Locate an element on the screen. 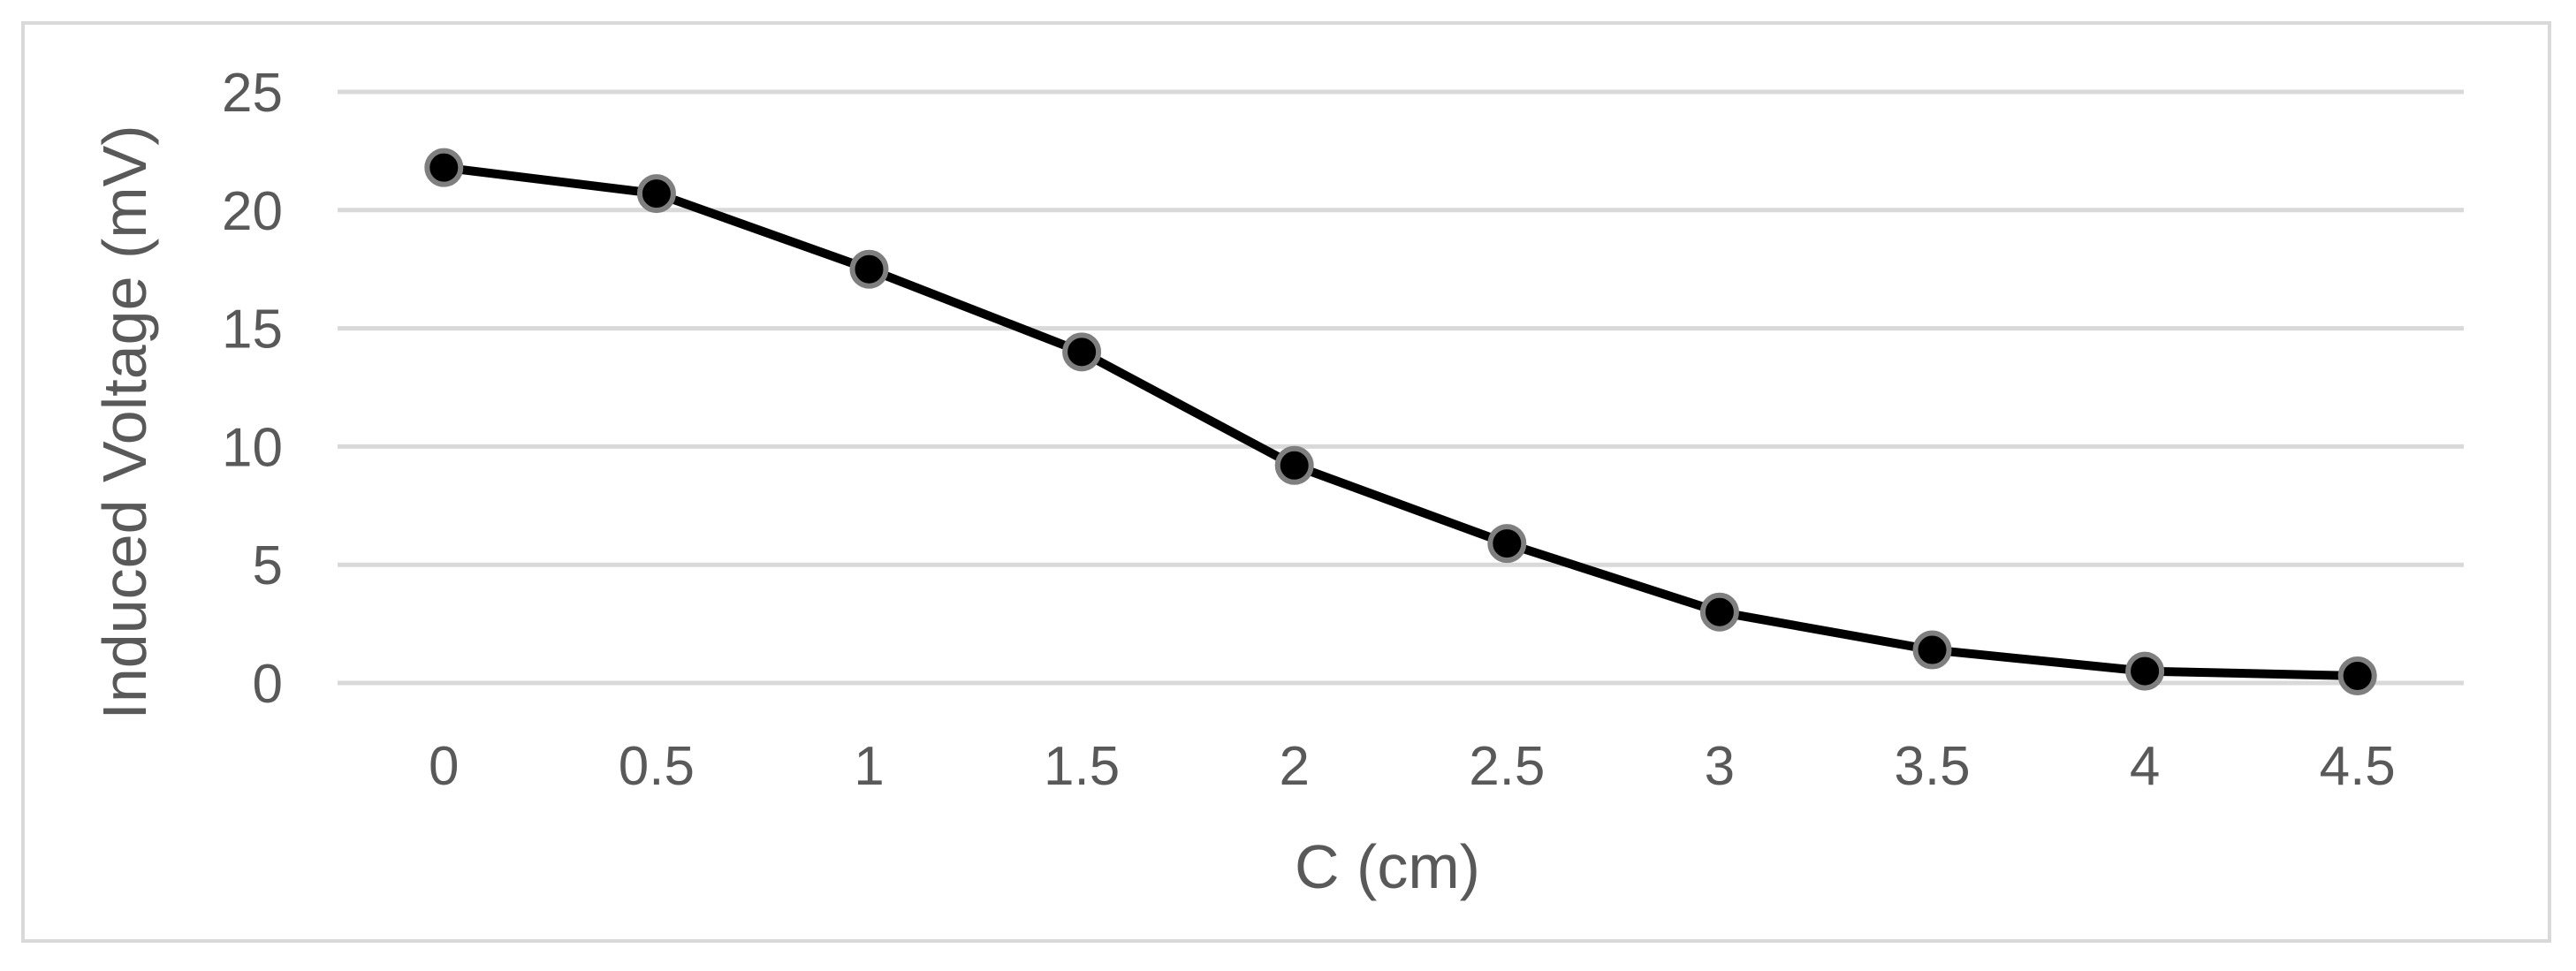 The image size is (2576, 971). x-tick-label: 0 is located at coordinates (444, 766).